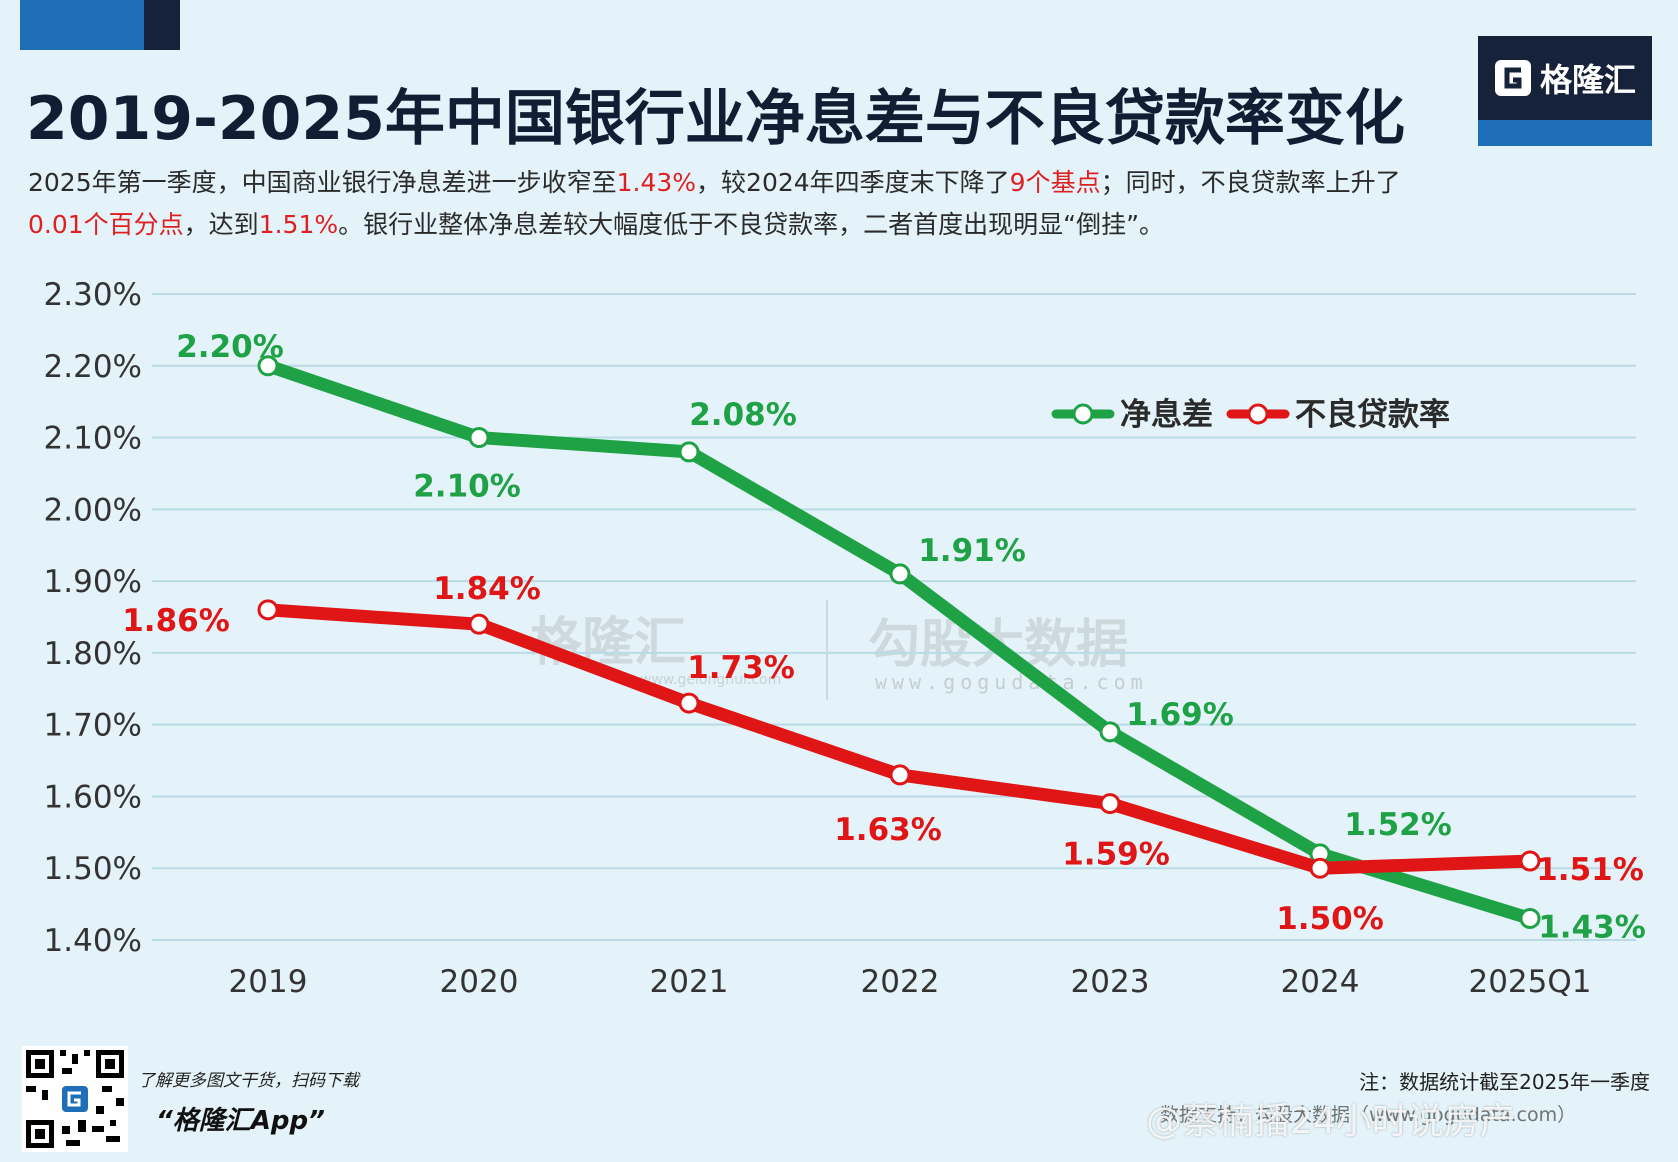 This screenshot has width=1678, height=1162. What do you see at coordinates (93, 869) in the screenshot?
I see `y-tick-label: 1.50%` at bounding box center [93, 869].